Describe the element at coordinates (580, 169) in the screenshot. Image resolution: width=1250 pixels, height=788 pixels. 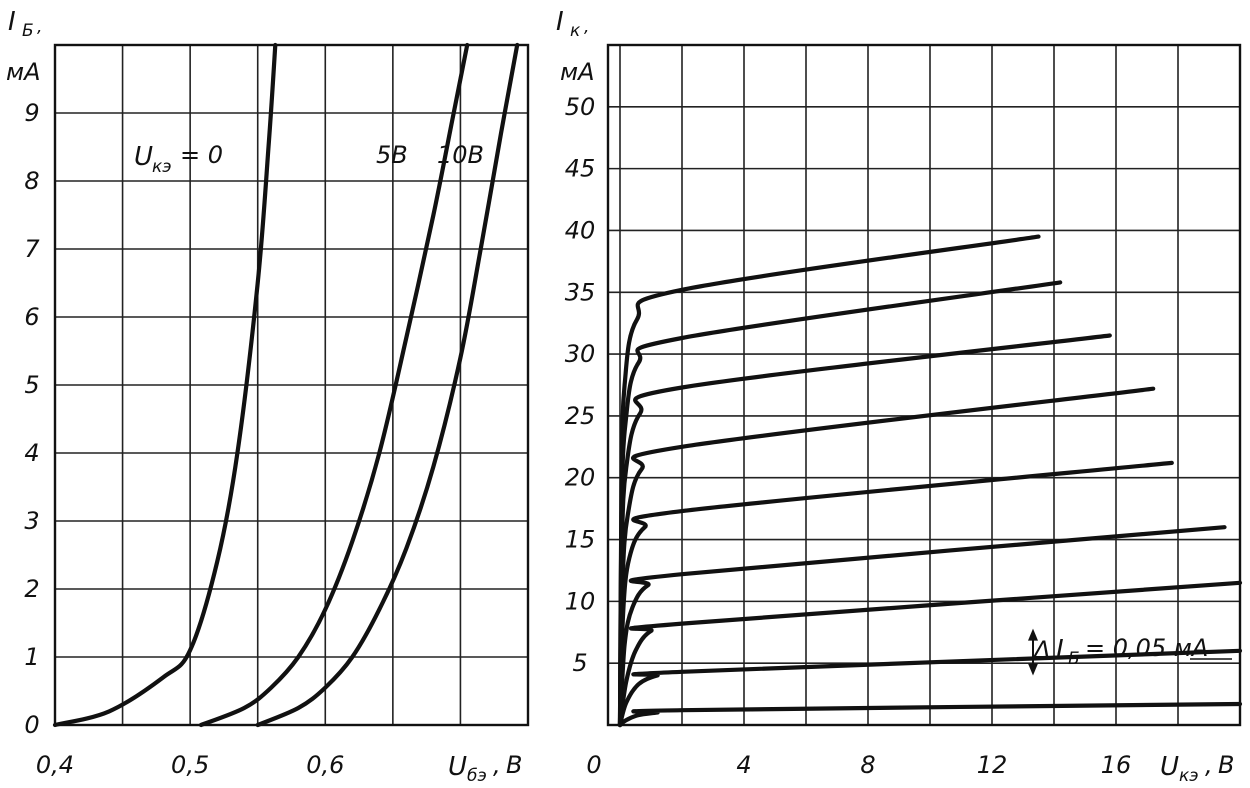
I see `right-y-tick-label: 45` at that location.